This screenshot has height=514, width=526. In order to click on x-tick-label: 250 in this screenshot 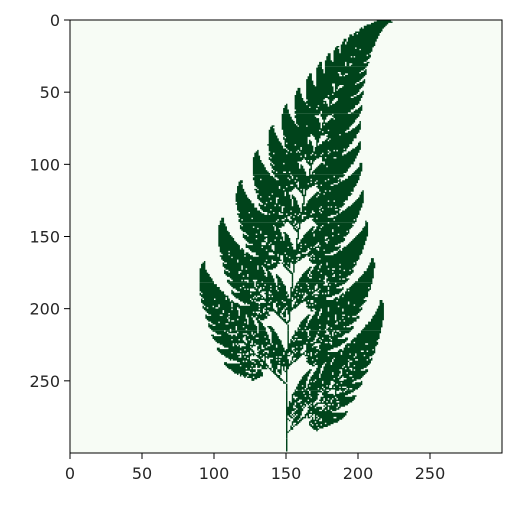, I will do `click(430, 473)`.